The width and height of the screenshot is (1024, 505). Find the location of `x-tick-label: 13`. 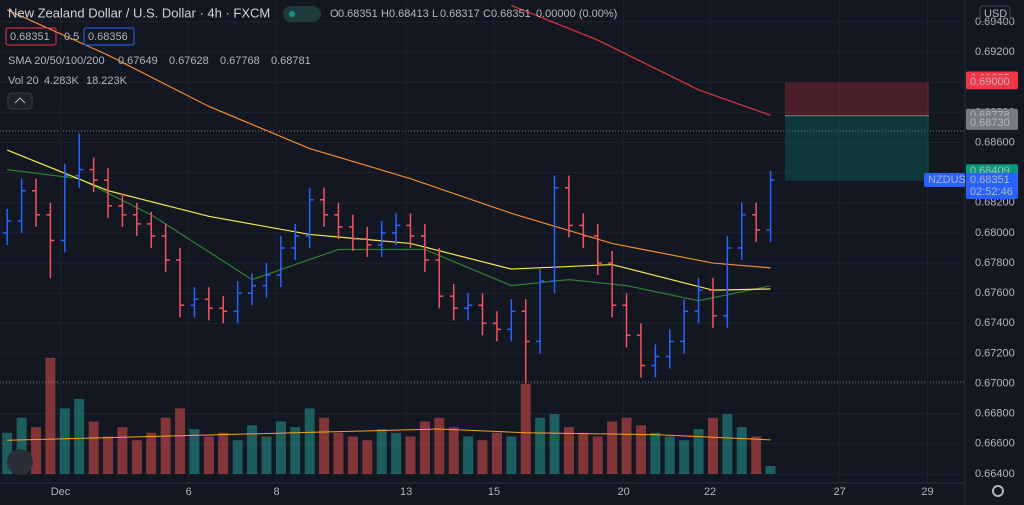

x-tick-label: 13 is located at coordinates (406, 492).